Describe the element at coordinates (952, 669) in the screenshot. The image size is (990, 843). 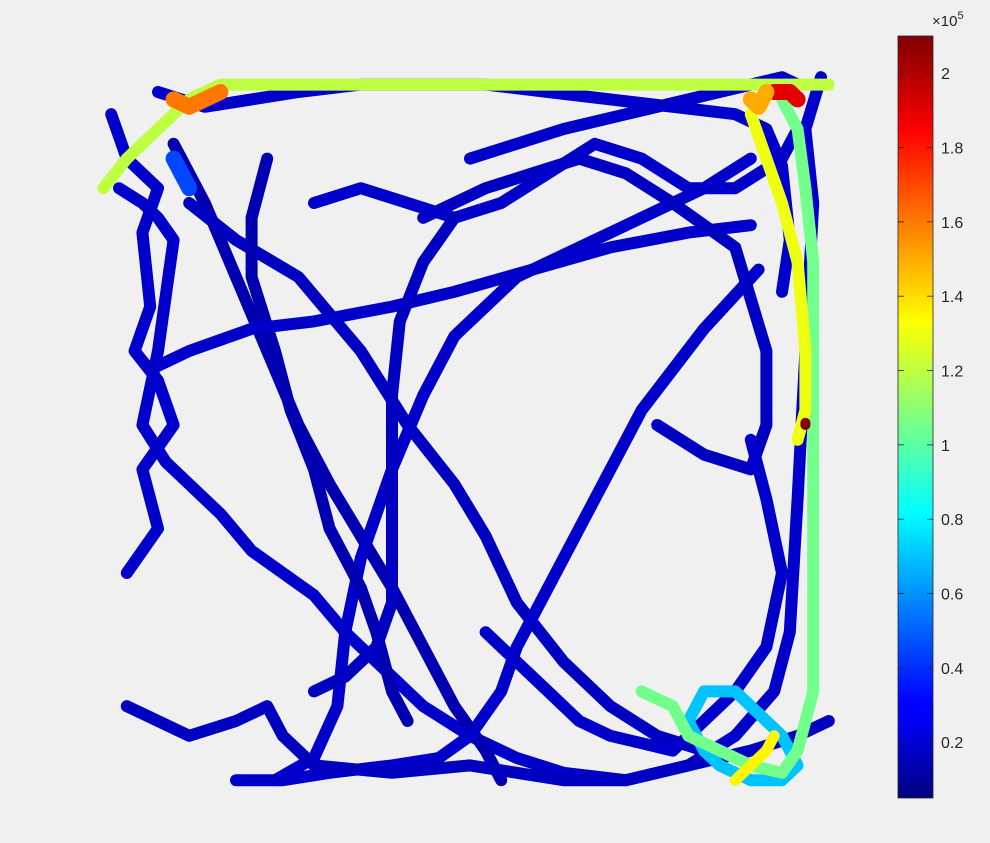
I see `colorbar-tick-label: 0.4` at that location.